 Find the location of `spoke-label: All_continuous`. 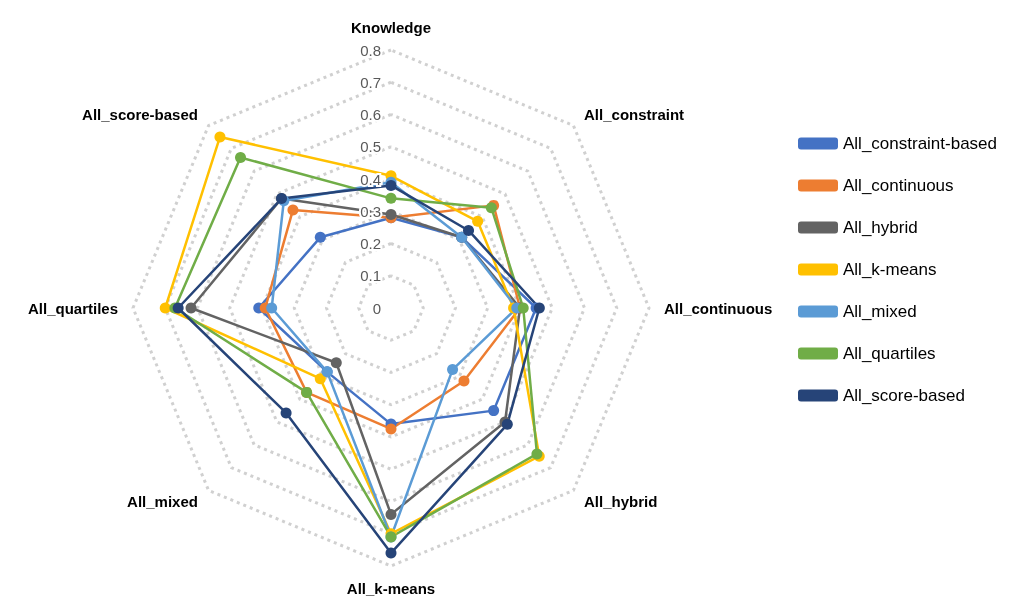

spoke-label: All_continuous is located at coordinates (718, 308).